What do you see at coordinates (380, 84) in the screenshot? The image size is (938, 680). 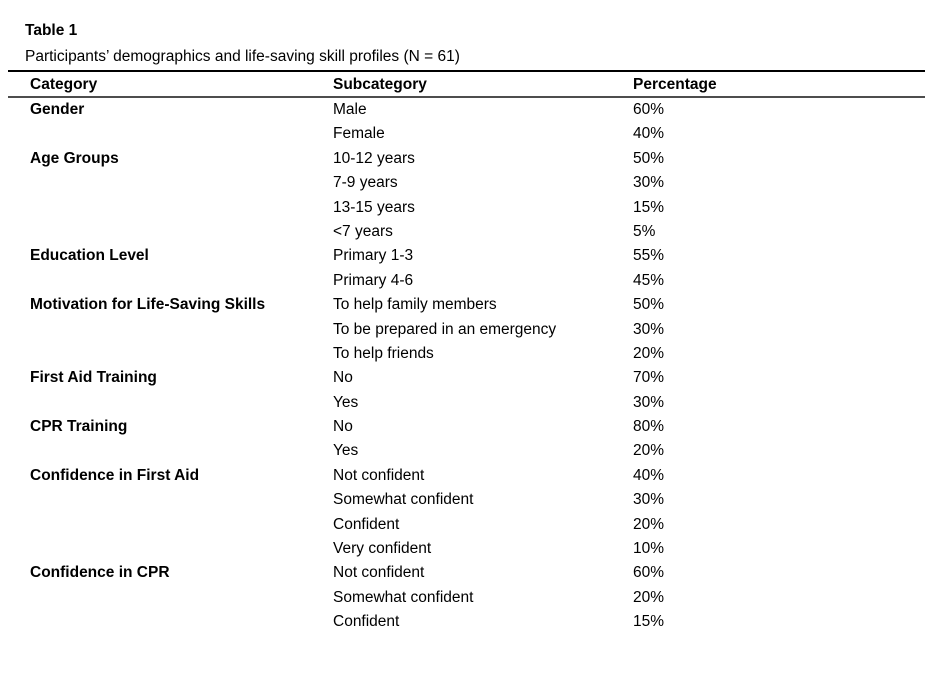 I see `column-header-subcategory: Subcategory` at bounding box center [380, 84].